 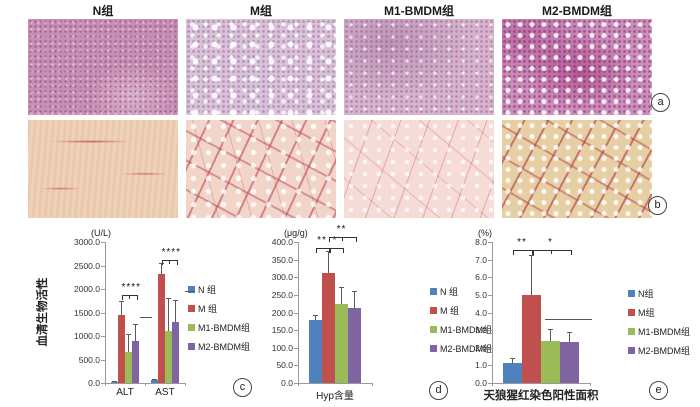 I want to click on significance-bracket-tick, so click(x=551, y=251).